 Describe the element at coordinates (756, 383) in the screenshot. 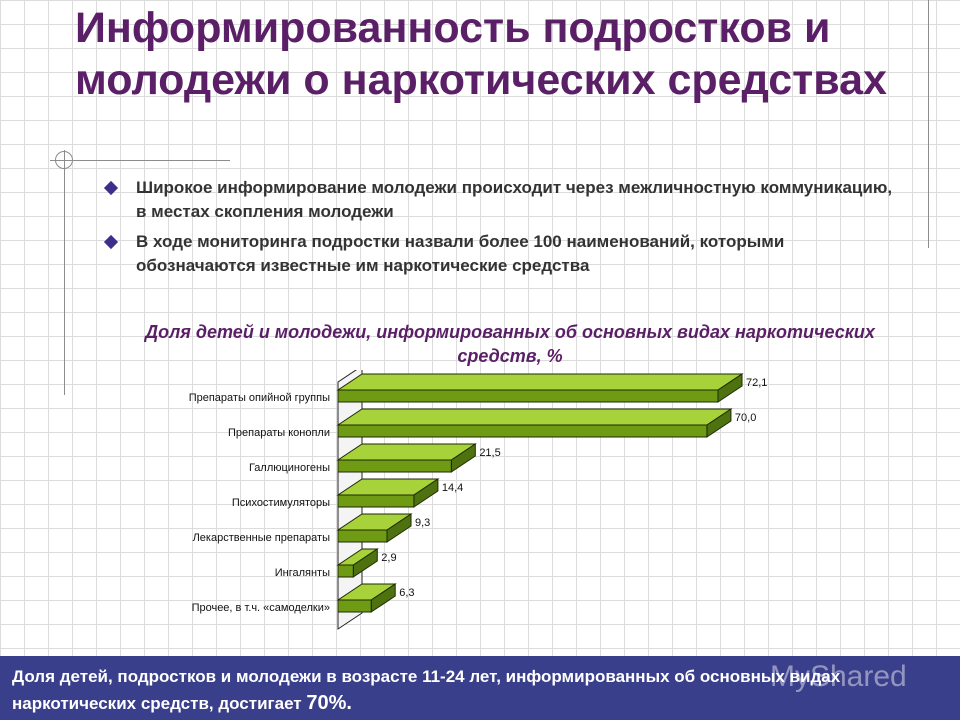

I see `bar-value-label: 72,1` at that location.